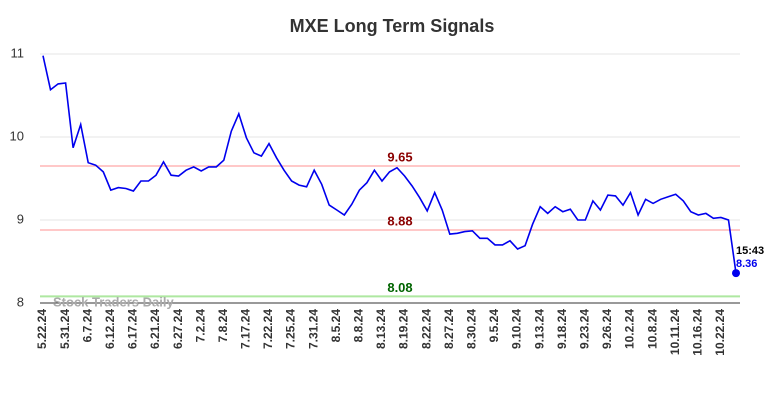 This screenshot has width=784, height=398. I want to click on x-tick-label: 6.21.24, so click(155, 329).